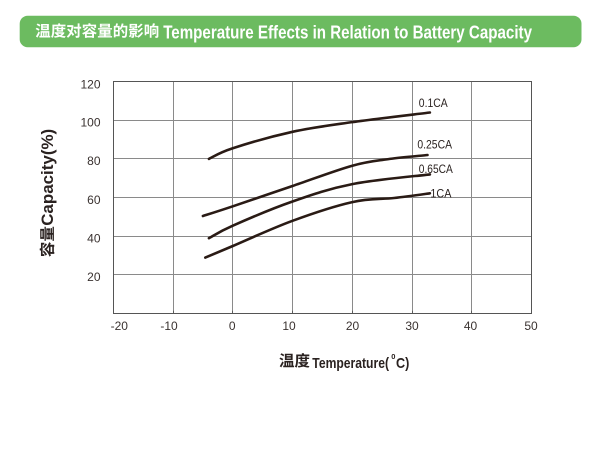 The width and height of the screenshot is (600, 451). I want to click on svg-text: Capacity(%), so click(48, 177).